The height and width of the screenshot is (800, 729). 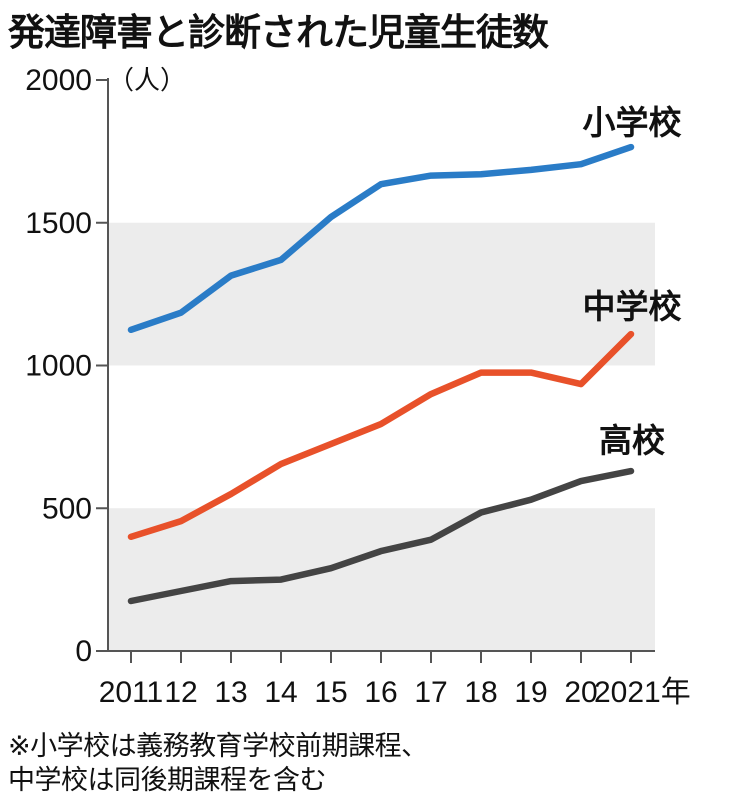 What do you see at coordinates (632, 440) in the screenshot?
I see `series-label-3: 高校` at bounding box center [632, 440].